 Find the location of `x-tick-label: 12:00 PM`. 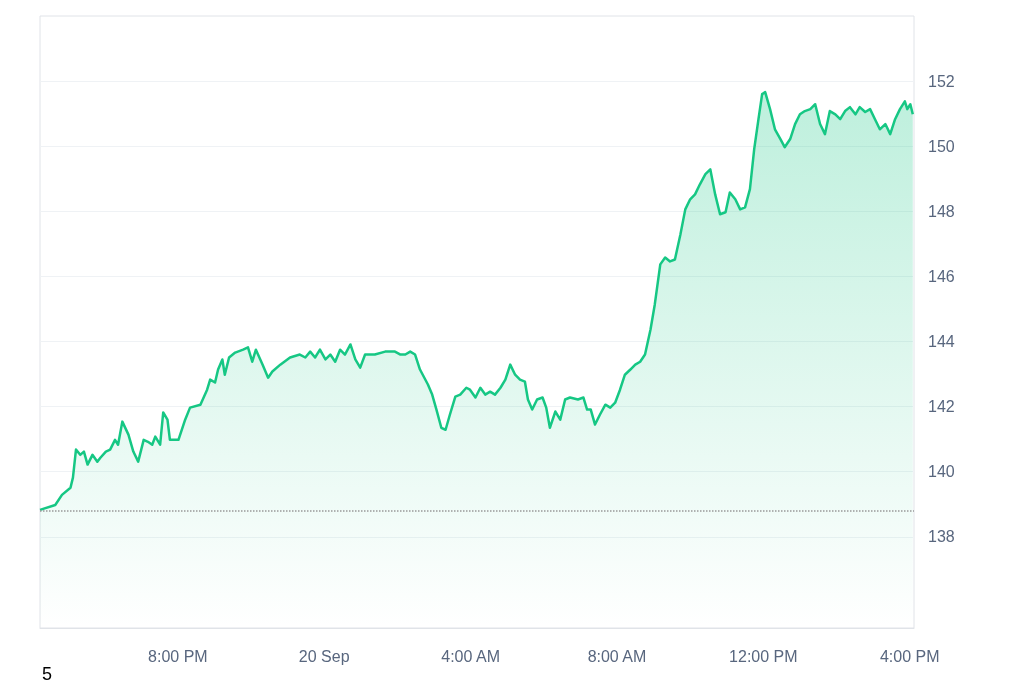

x-tick-label: 12:00 PM is located at coordinates (763, 656).